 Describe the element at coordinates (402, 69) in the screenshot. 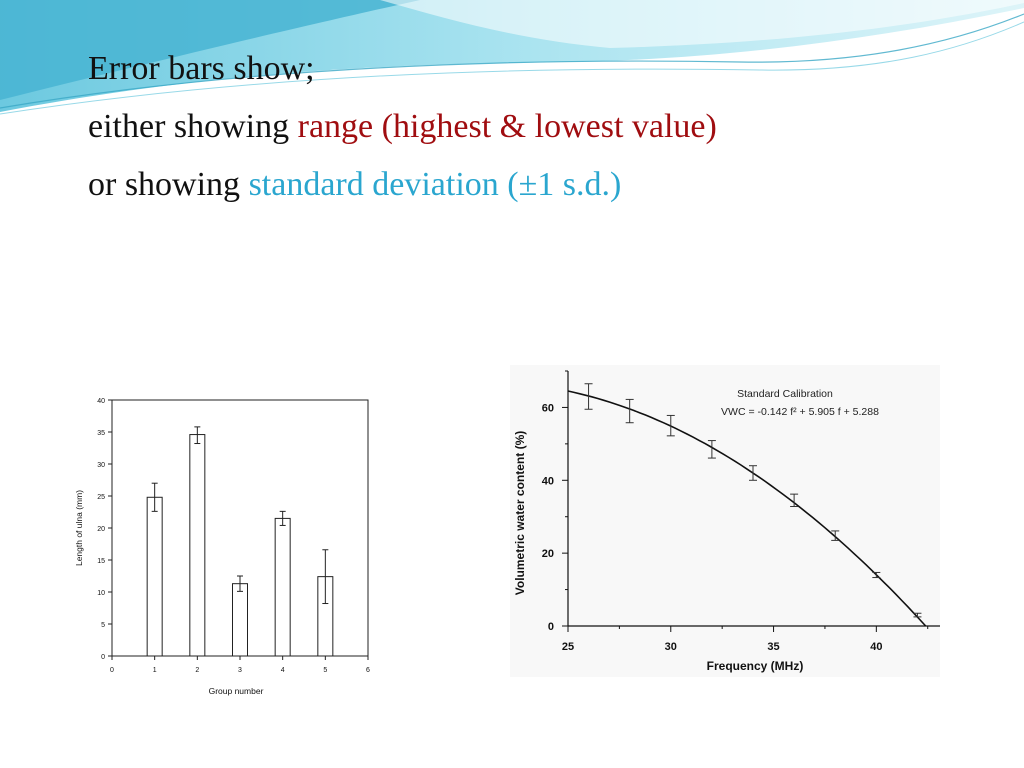

I see `text-line-1: Error bars show;` at that location.